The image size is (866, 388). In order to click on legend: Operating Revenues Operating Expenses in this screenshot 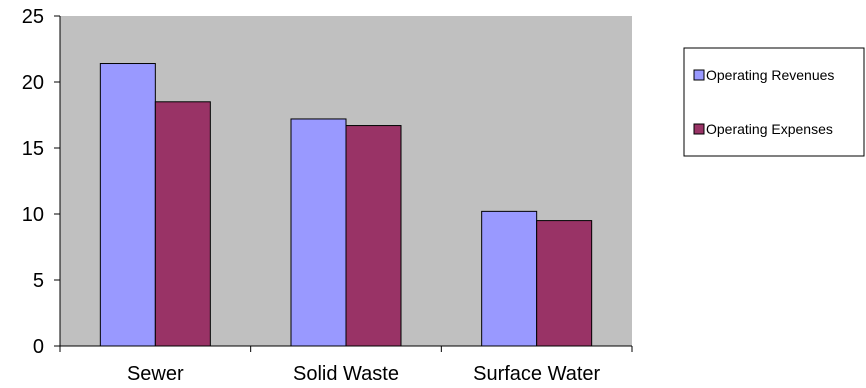, I will do `click(774, 102)`.